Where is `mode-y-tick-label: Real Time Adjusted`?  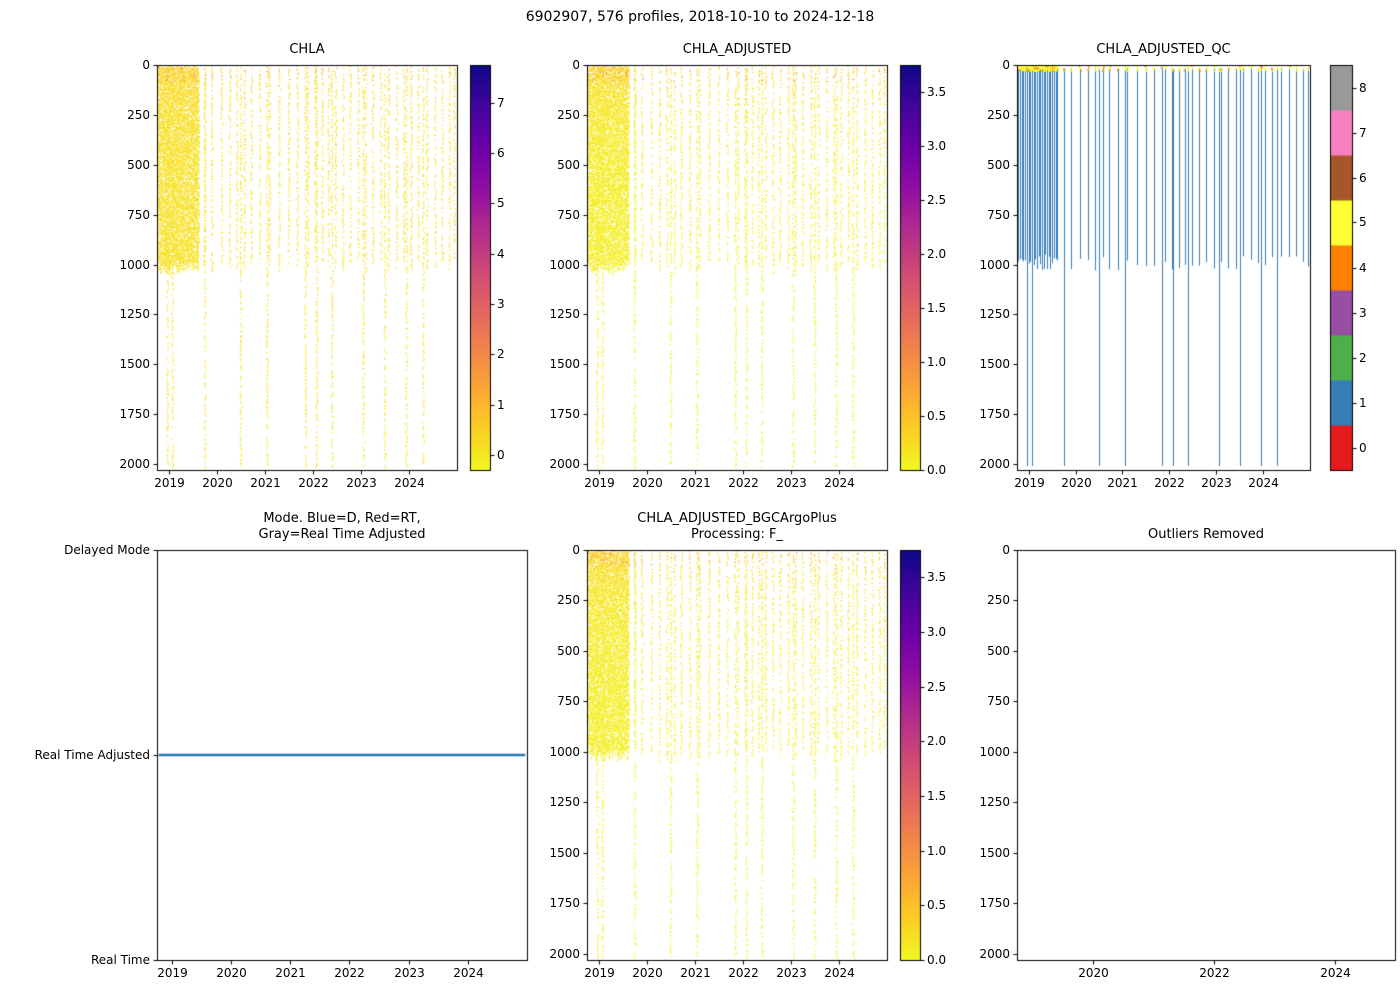 mode-y-tick-label: Real Time Adjusted is located at coordinates (92, 754).